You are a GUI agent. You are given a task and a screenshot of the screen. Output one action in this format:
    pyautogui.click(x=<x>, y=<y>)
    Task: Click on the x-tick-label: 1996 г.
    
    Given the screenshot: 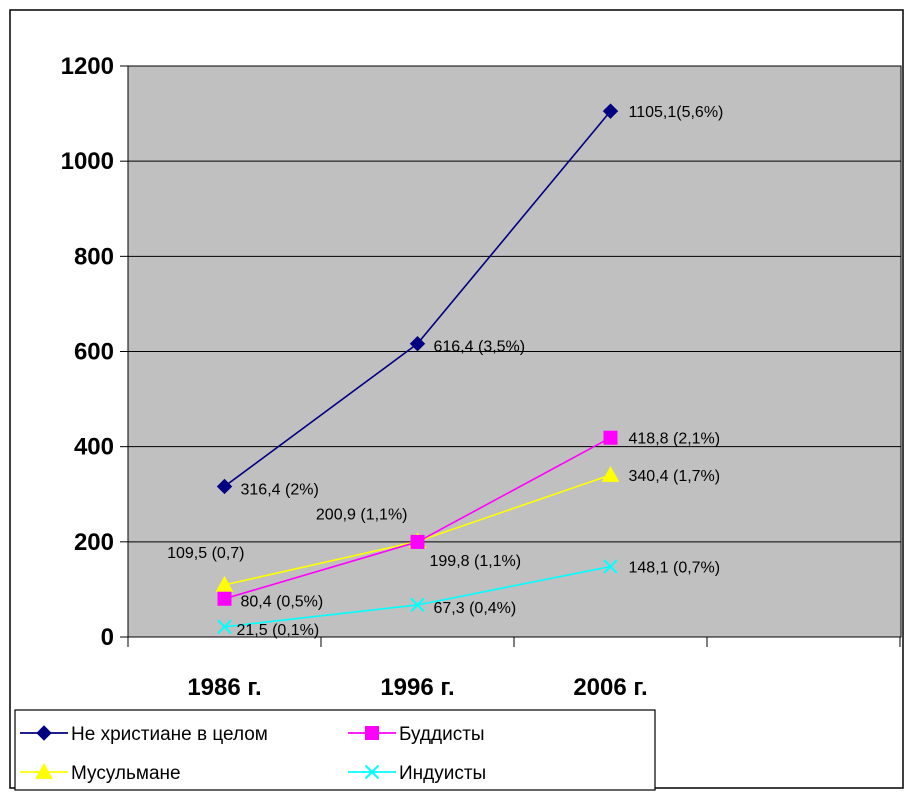 What is the action you would take?
    pyautogui.click(x=417, y=687)
    